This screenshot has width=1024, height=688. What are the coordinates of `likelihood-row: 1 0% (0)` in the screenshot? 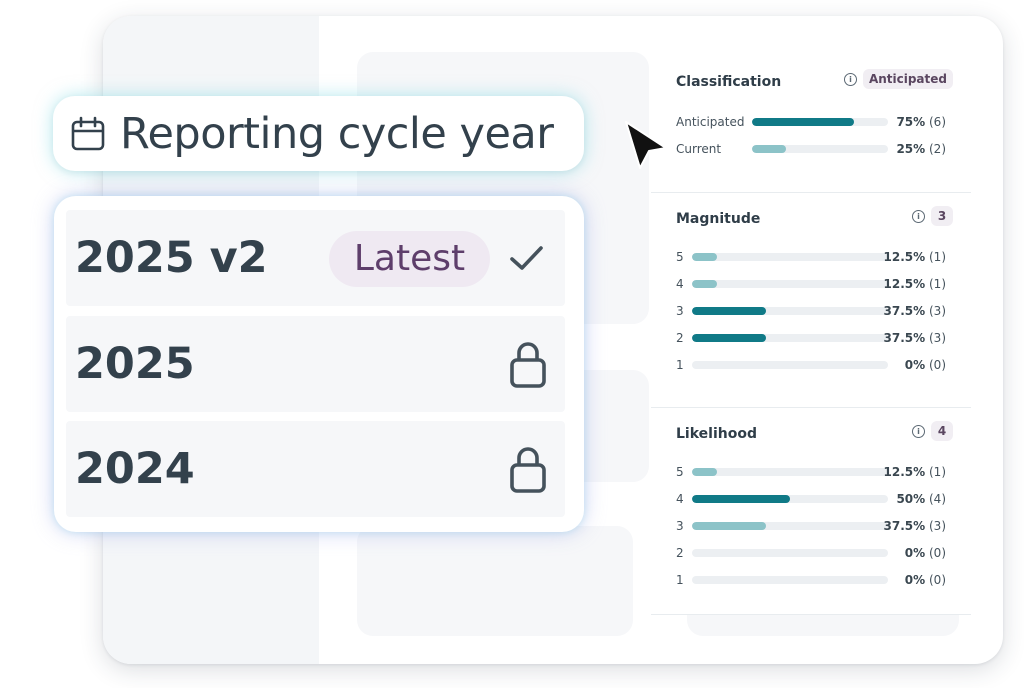 It's located at (823, 580).